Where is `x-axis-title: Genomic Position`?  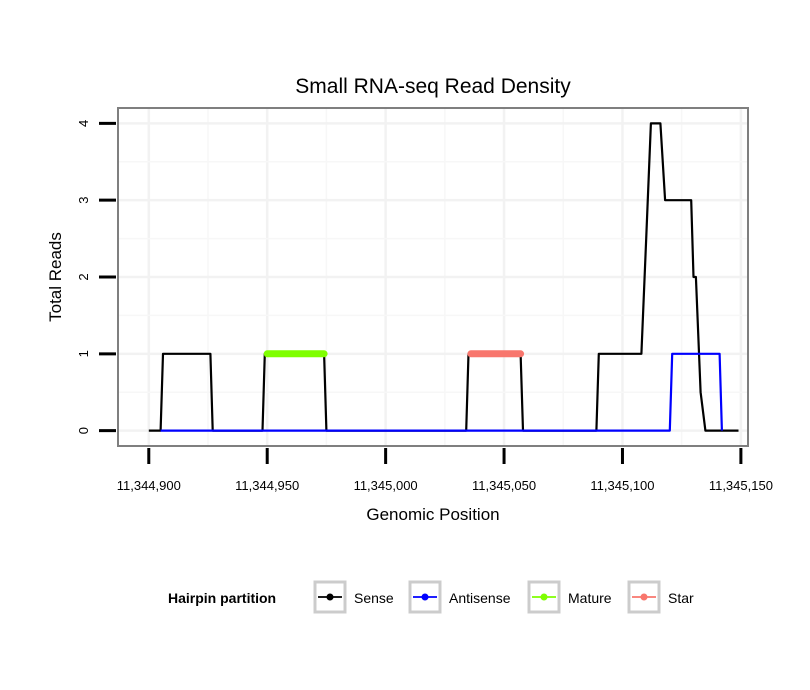 x-axis-title: Genomic Position is located at coordinates (432, 514).